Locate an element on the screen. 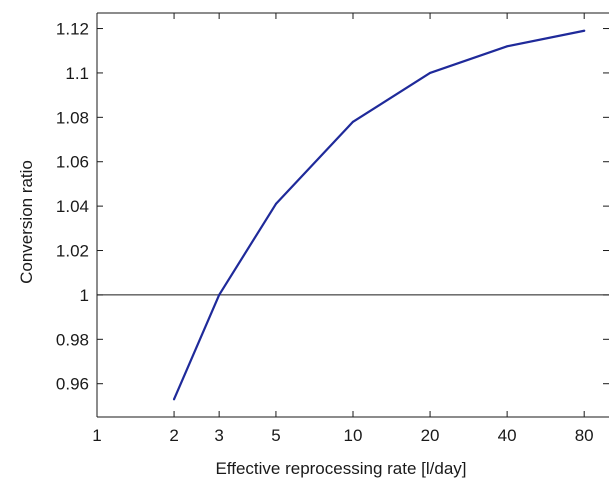 This screenshot has height=479, width=609. y-tick-label: 1.04 is located at coordinates (72, 206).